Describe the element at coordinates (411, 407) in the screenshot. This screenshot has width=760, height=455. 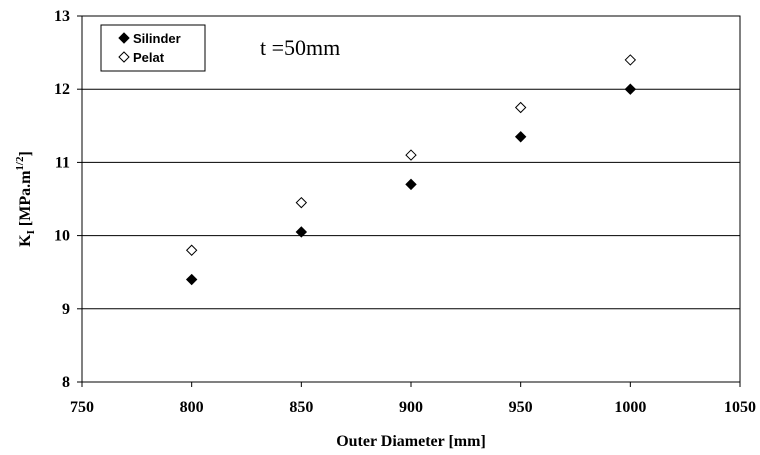
I see `x-tick-label: 900` at that location.